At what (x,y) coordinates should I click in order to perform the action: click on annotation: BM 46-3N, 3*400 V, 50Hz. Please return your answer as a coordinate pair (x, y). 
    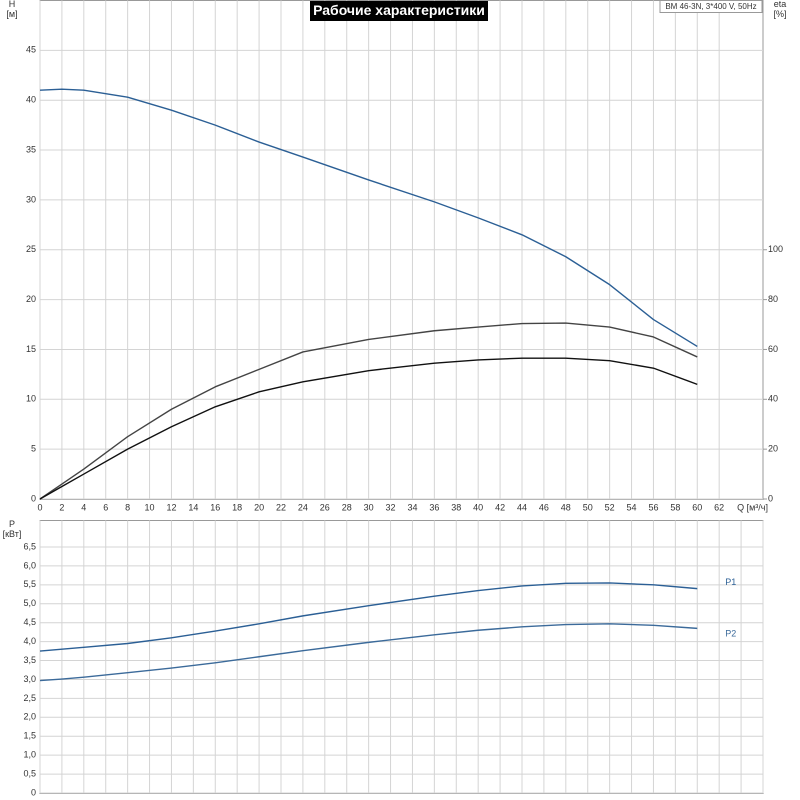
    Looking at the image, I should click on (710, 6).